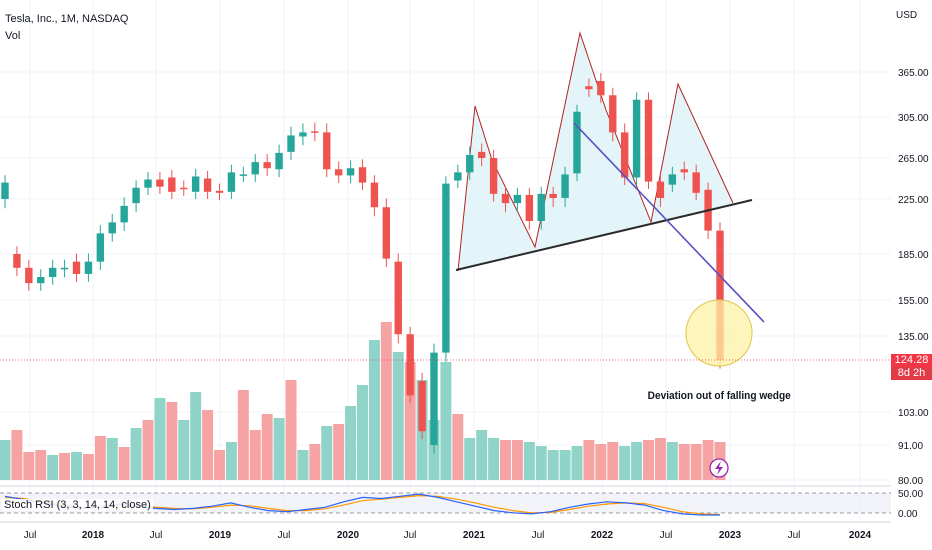 The width and height of the screenshot is (932, 550). Describe the element at coordinates (220, 535) in the screenshot. I see `time-tick-label: 2019` at that location.